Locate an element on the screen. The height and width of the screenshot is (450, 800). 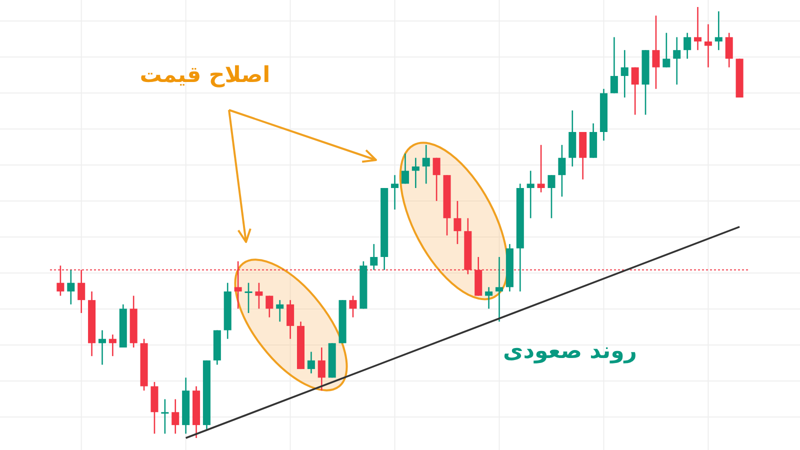
annotation: اصلاح قیمت is located at coordinates (205, 75).